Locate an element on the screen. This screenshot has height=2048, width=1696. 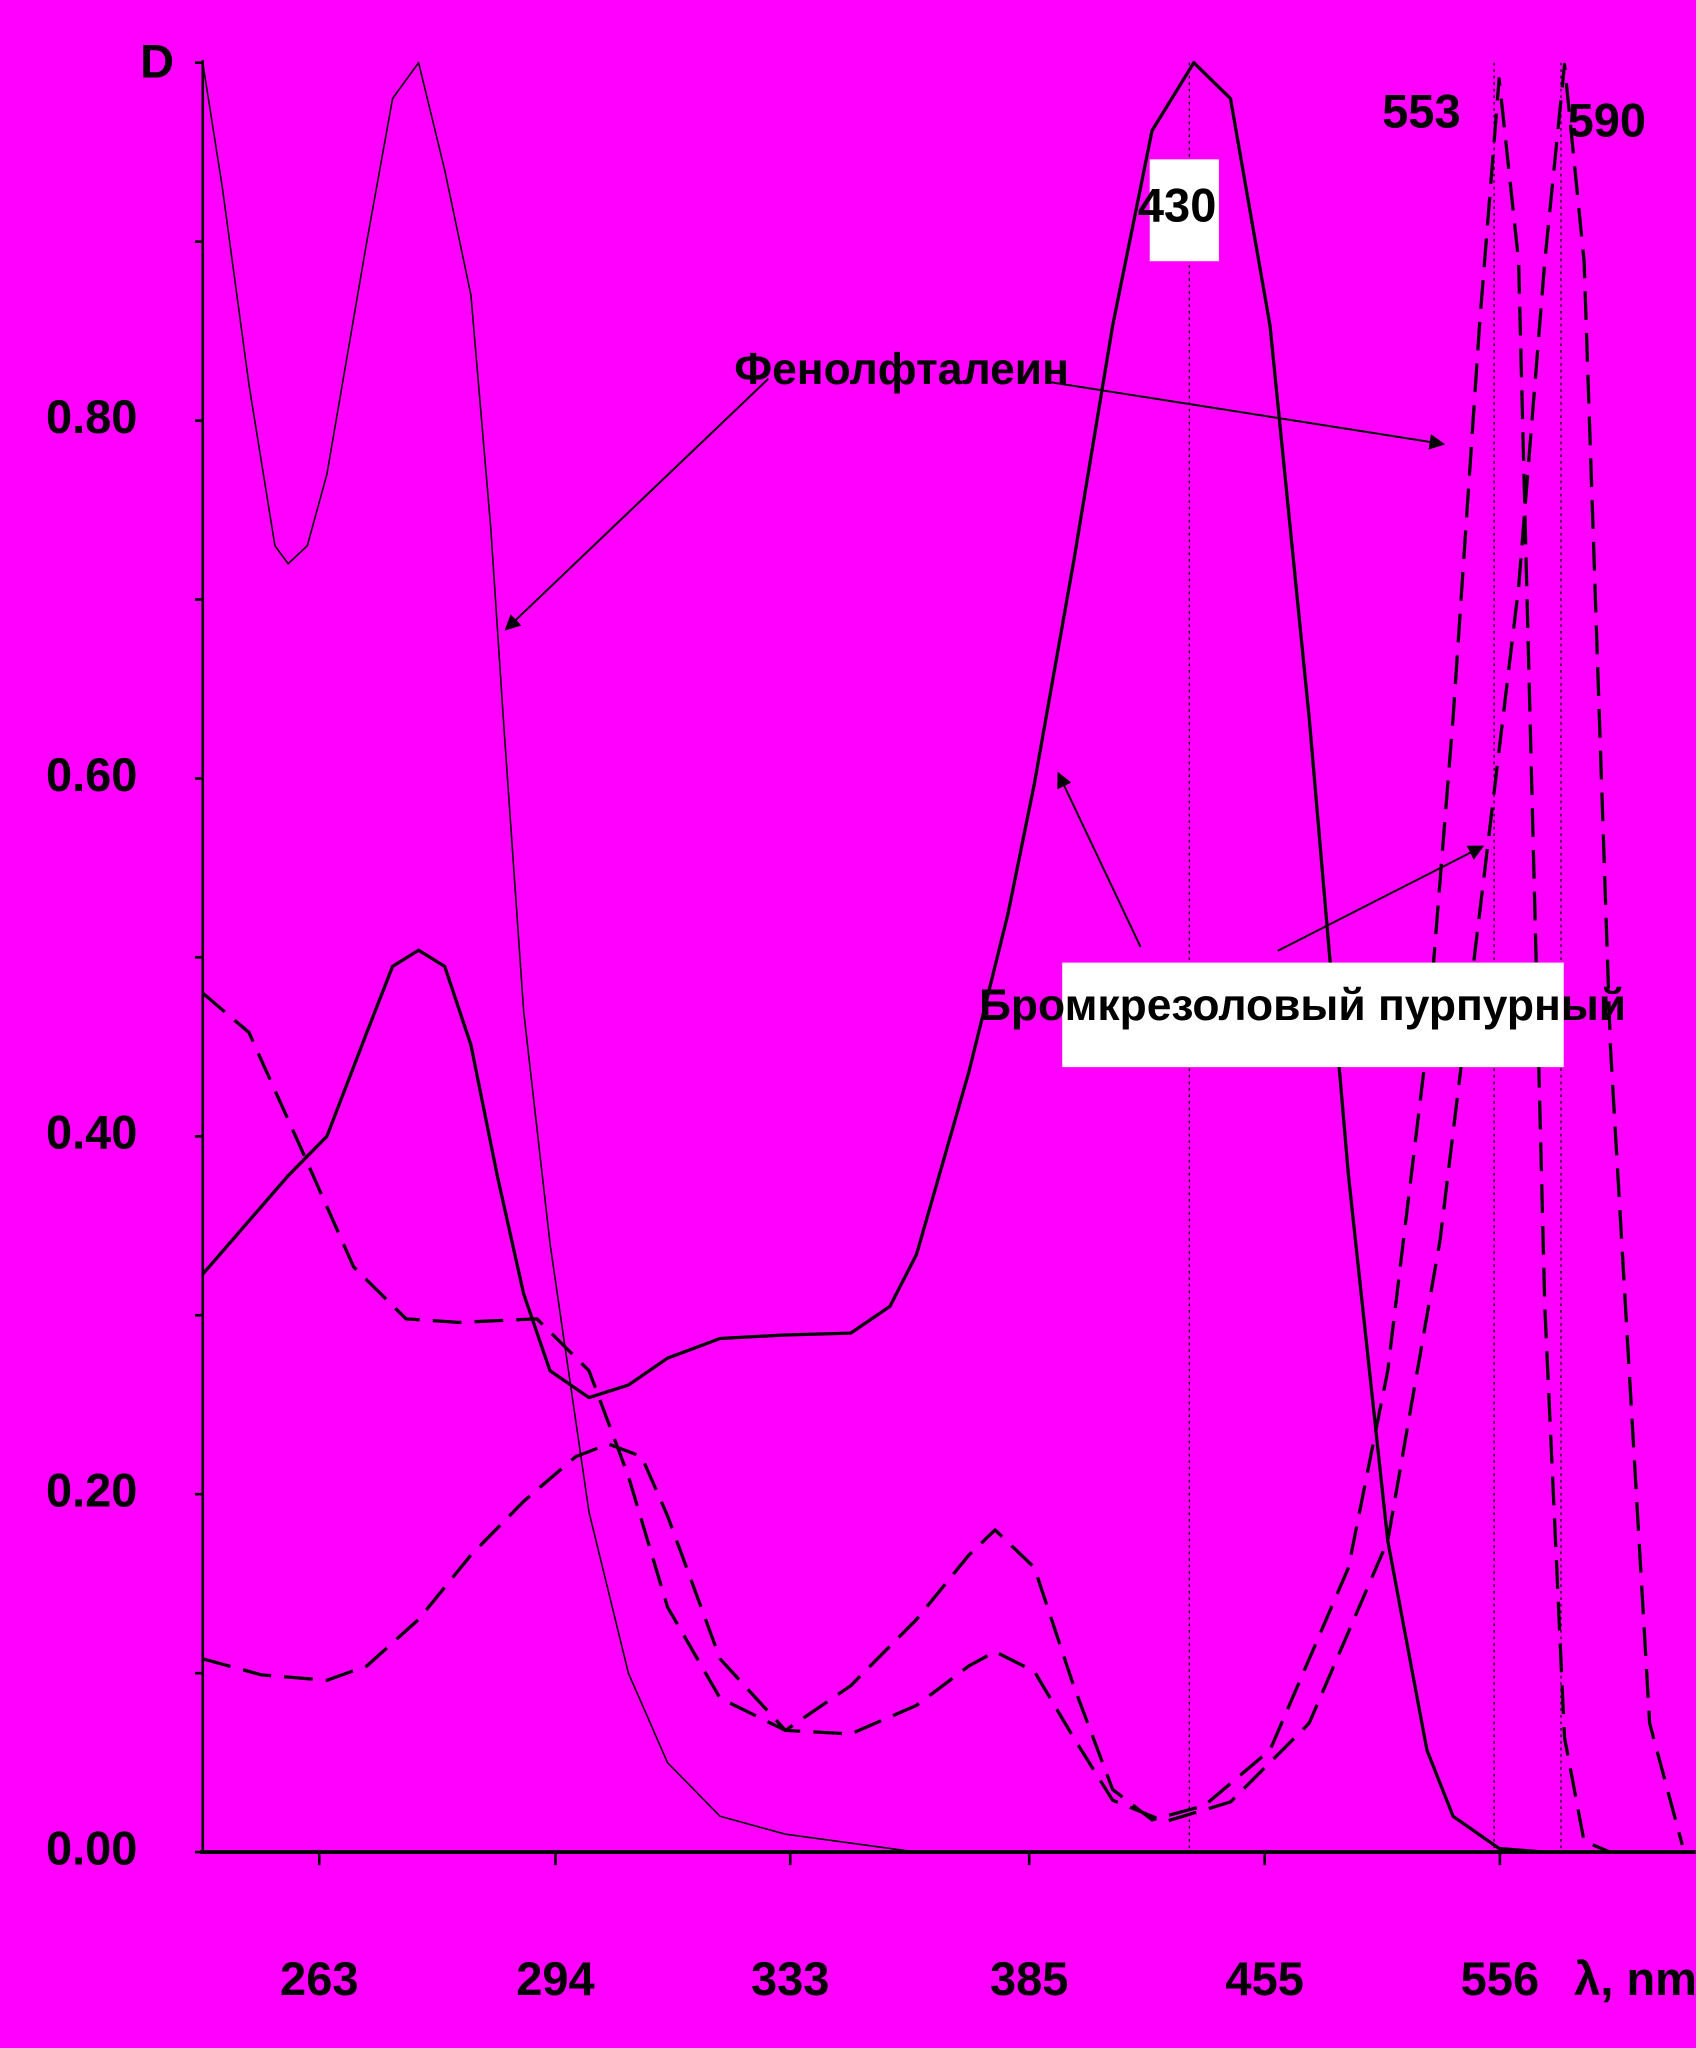
y-tick-label: 0.80 is located at coordinates (92, 416).